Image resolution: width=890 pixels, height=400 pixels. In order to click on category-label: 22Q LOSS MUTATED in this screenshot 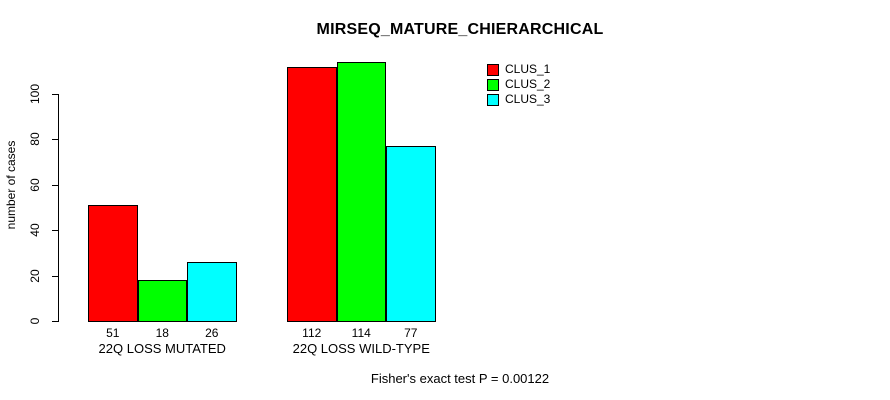, I will do `click(162, 348)`.